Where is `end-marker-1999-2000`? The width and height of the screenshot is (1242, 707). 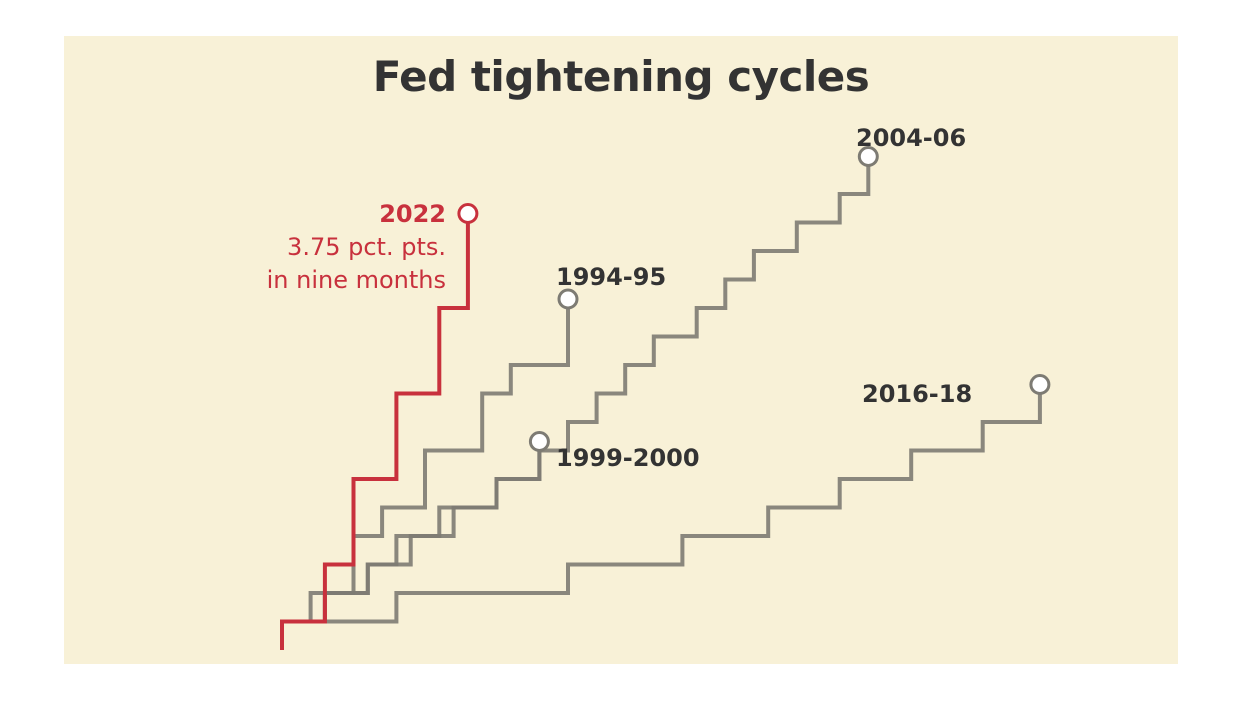 end-marker-1999-2000 is located at coordinates (539, 441).